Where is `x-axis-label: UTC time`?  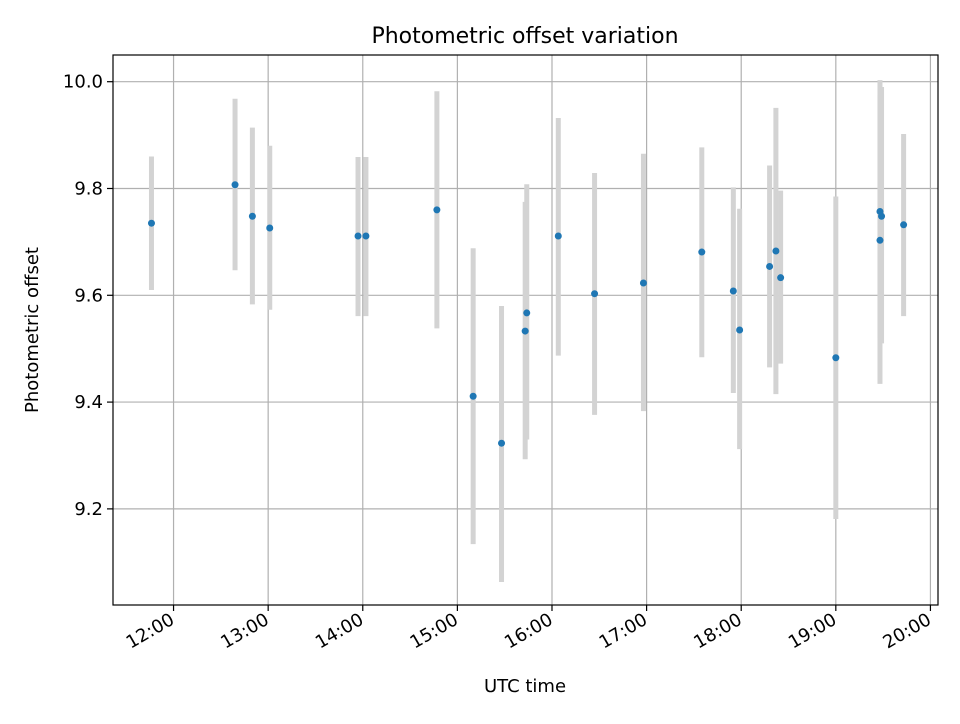 x-axis-label: UTC time is located at coordinates (525, 686).